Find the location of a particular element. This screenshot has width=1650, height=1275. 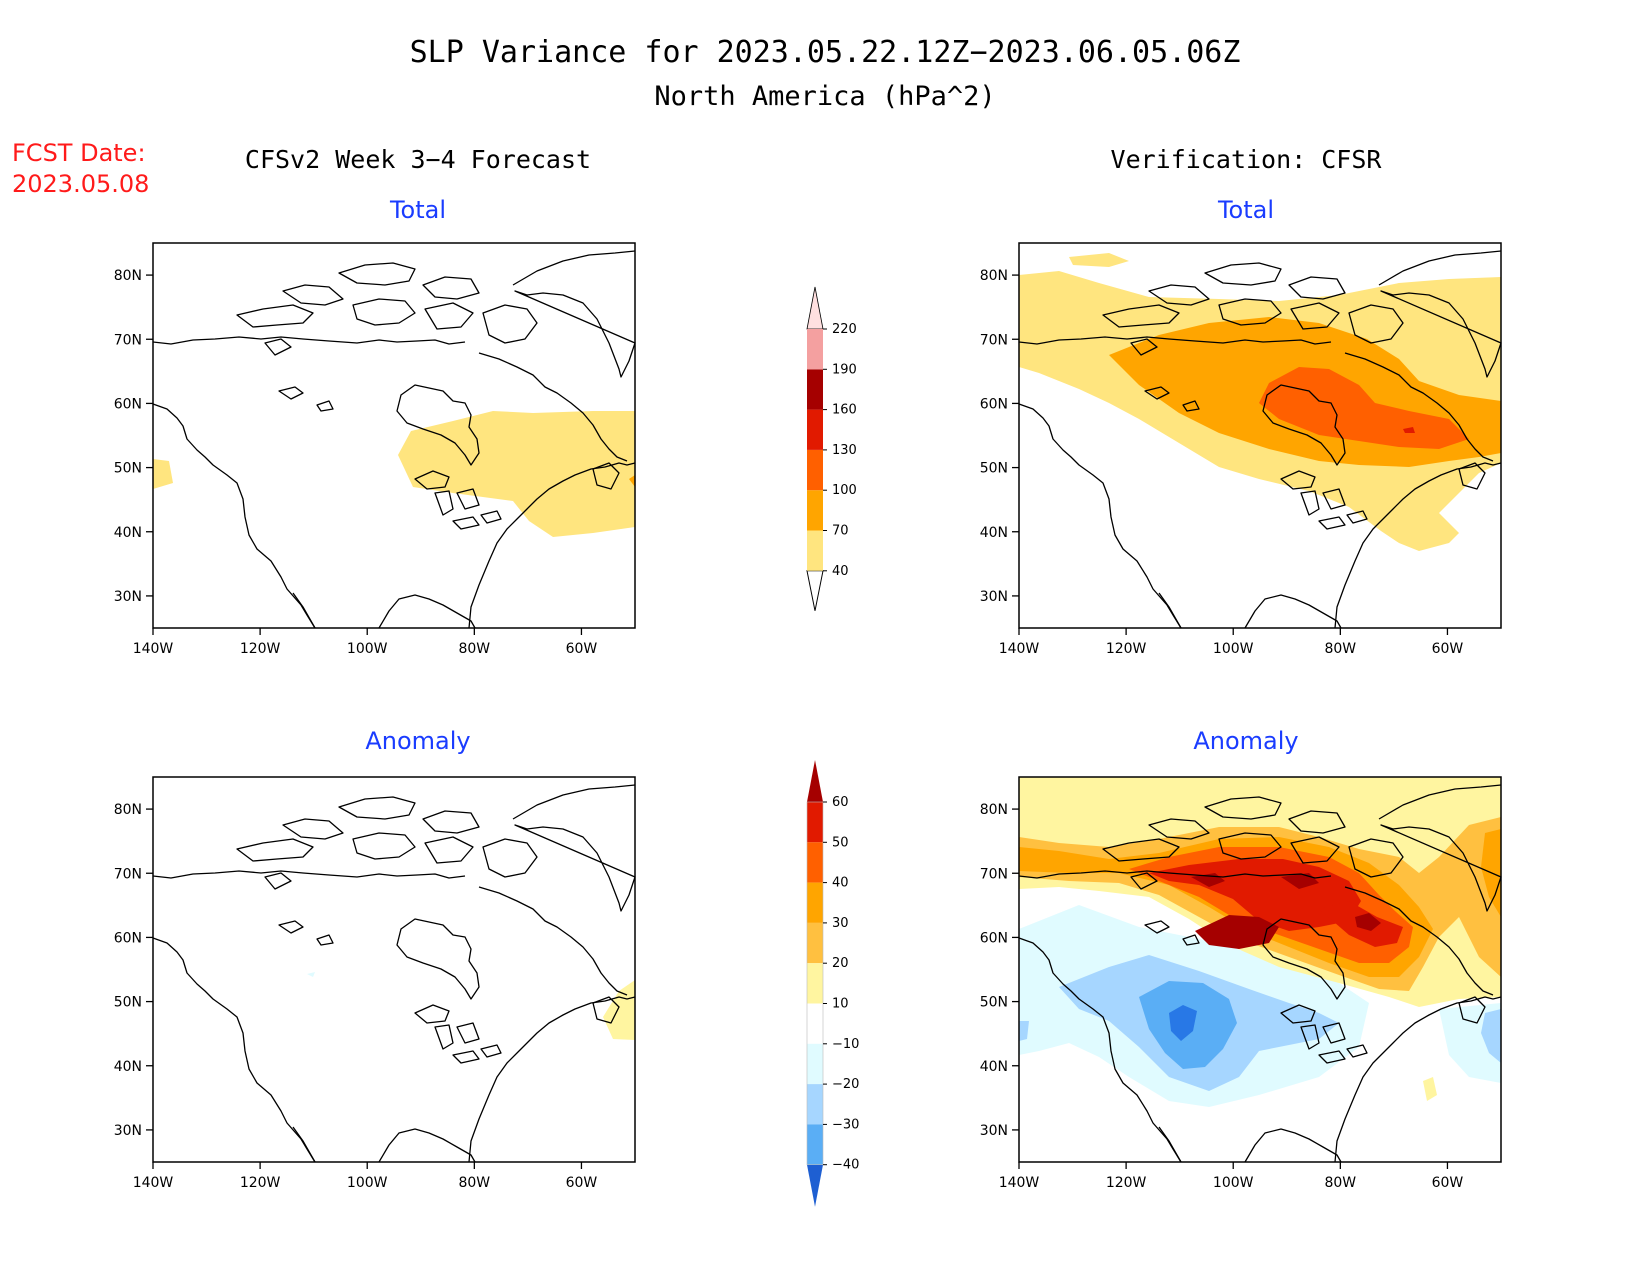

fcst-date-label: FCST Date: is located at coordinates (79, 153).